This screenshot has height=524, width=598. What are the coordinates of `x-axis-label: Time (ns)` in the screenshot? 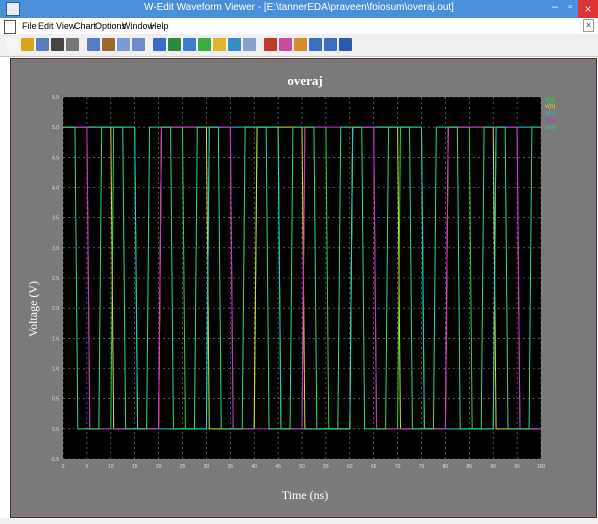 It's located at (305, 495).